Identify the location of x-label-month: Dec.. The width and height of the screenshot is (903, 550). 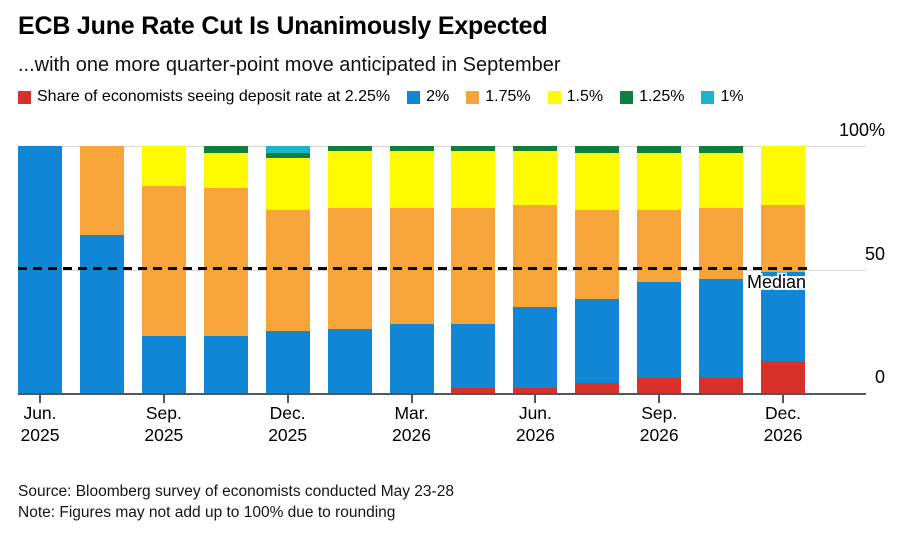
(287, 413).